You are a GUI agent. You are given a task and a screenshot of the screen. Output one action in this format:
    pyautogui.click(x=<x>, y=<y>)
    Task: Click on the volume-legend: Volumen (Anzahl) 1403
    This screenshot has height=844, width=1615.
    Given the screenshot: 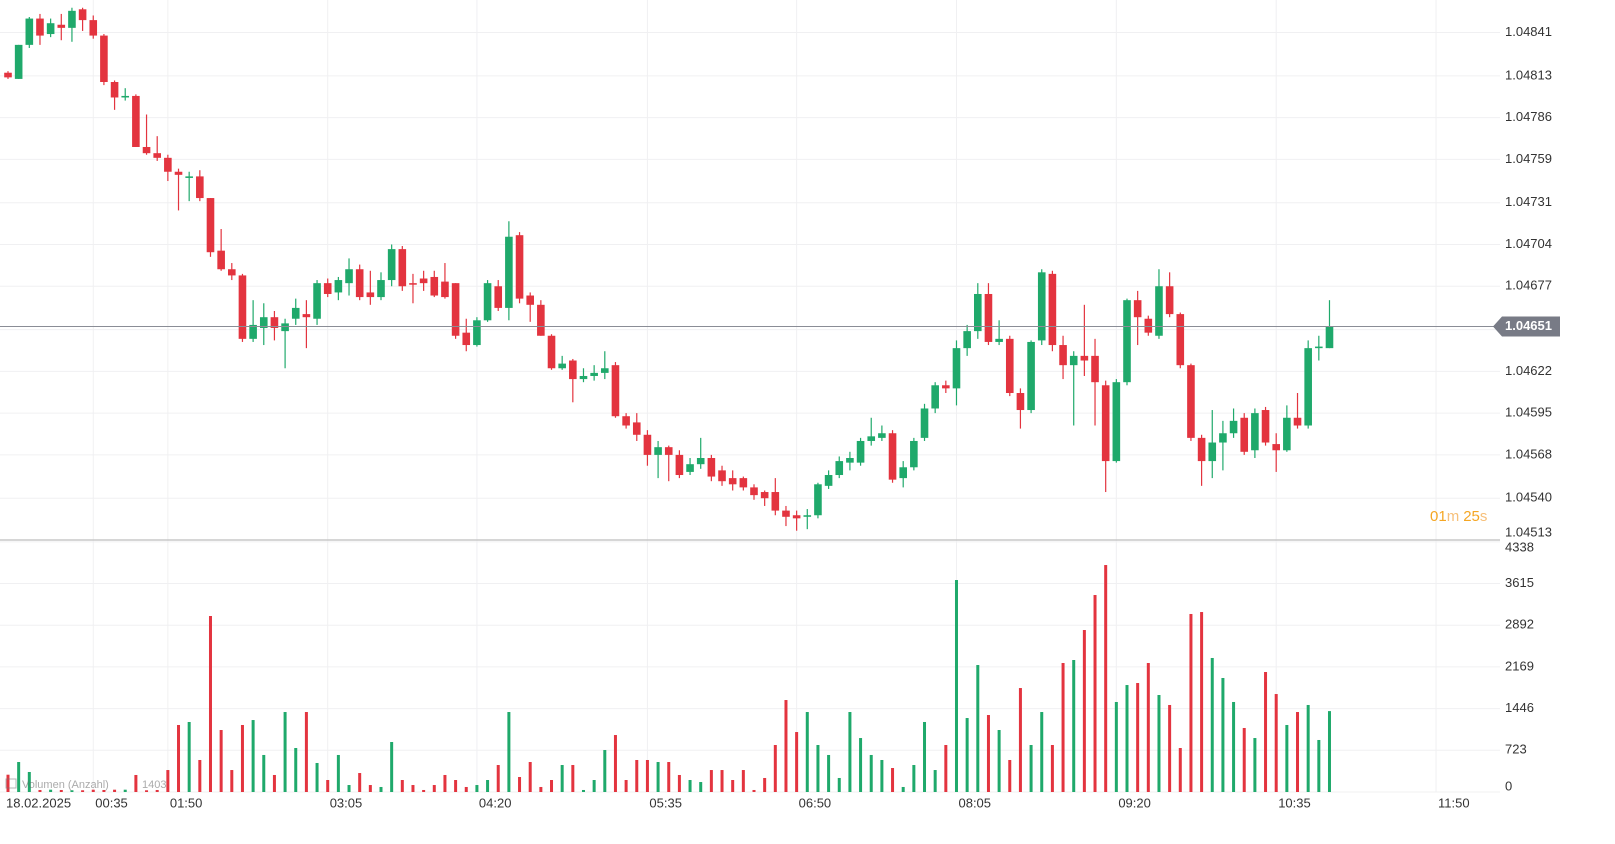 What is the action you would take?
    pyautogui.click(x=85, y=784)
    